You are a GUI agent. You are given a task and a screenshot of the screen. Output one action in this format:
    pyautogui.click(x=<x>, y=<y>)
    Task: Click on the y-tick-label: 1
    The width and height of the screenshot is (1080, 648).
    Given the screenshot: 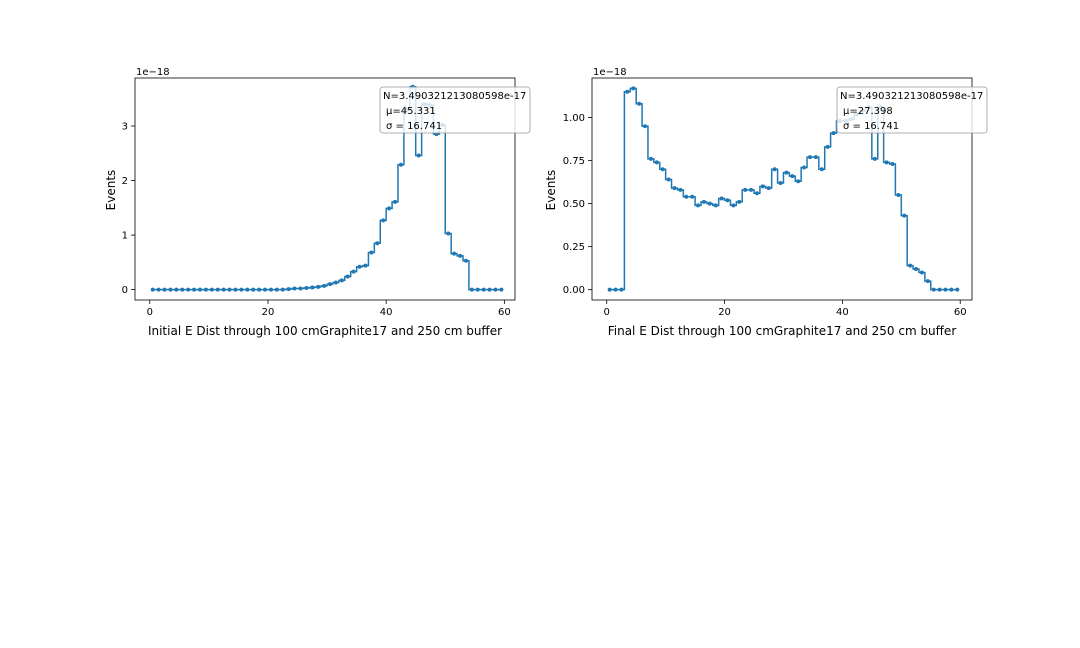 What is the action you would take?
    pyautogui.click(x=125, y=236)
    